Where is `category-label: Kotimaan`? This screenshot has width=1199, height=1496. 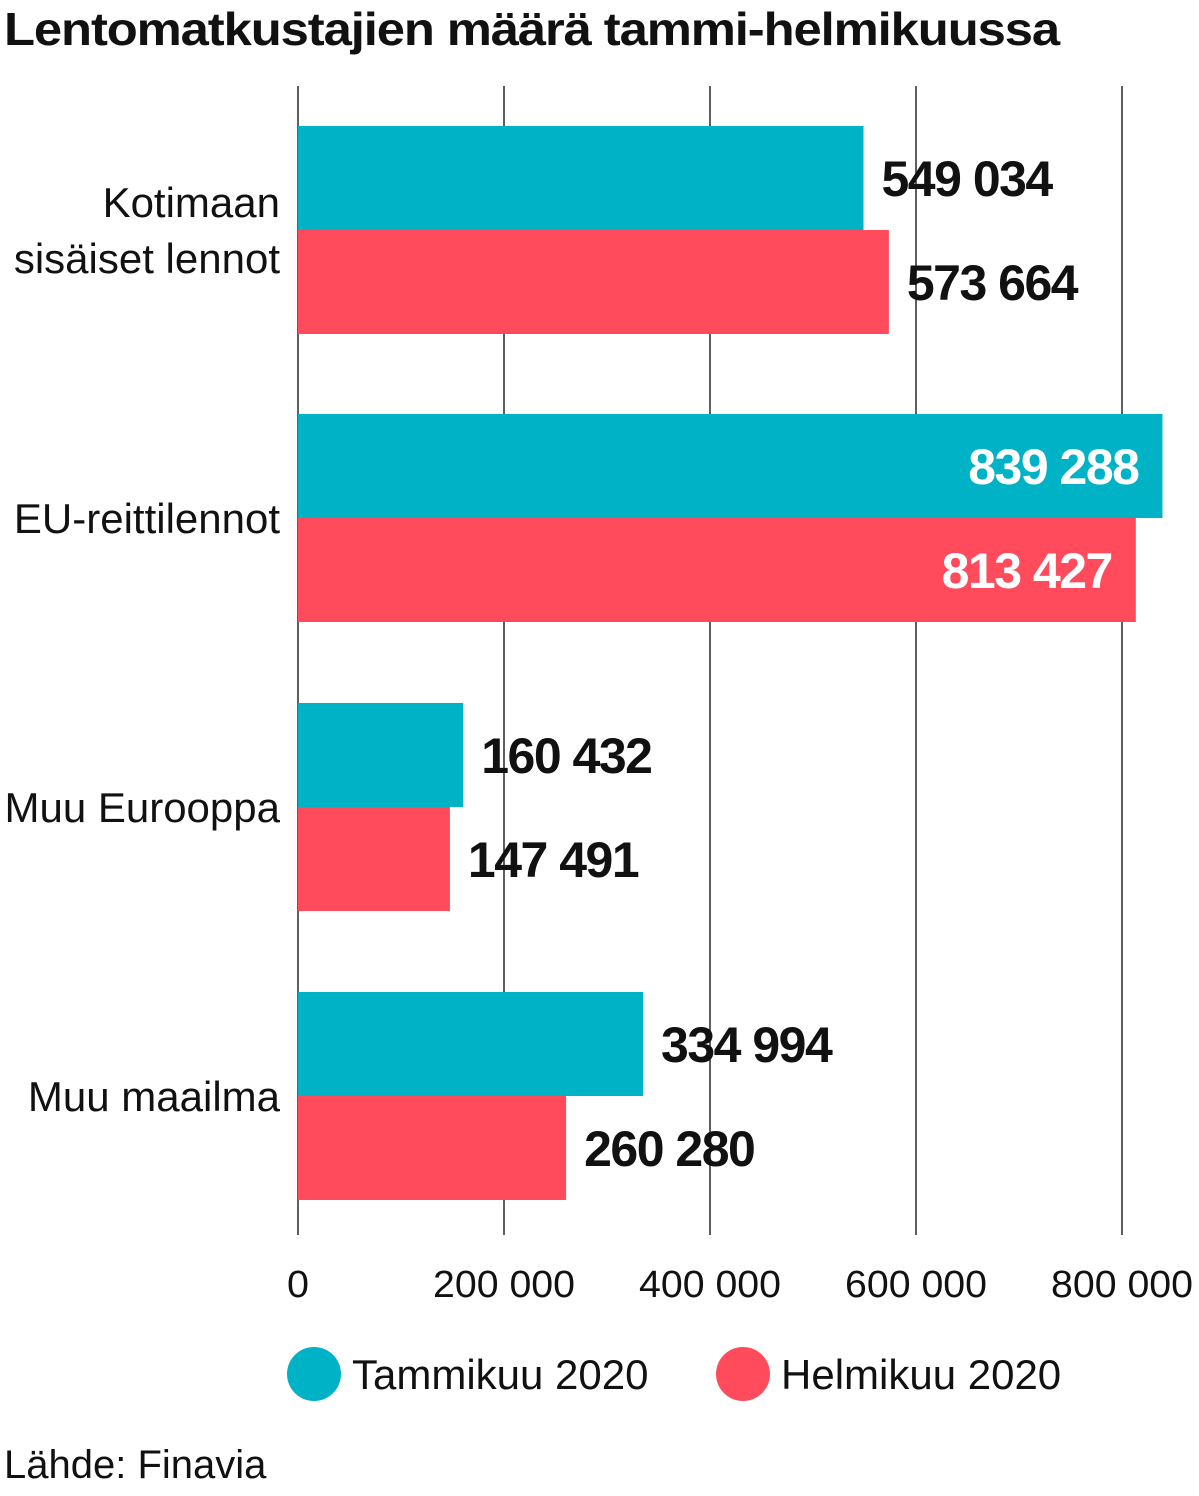 category-label: Kotimaan is located at coordinates (191, 202).